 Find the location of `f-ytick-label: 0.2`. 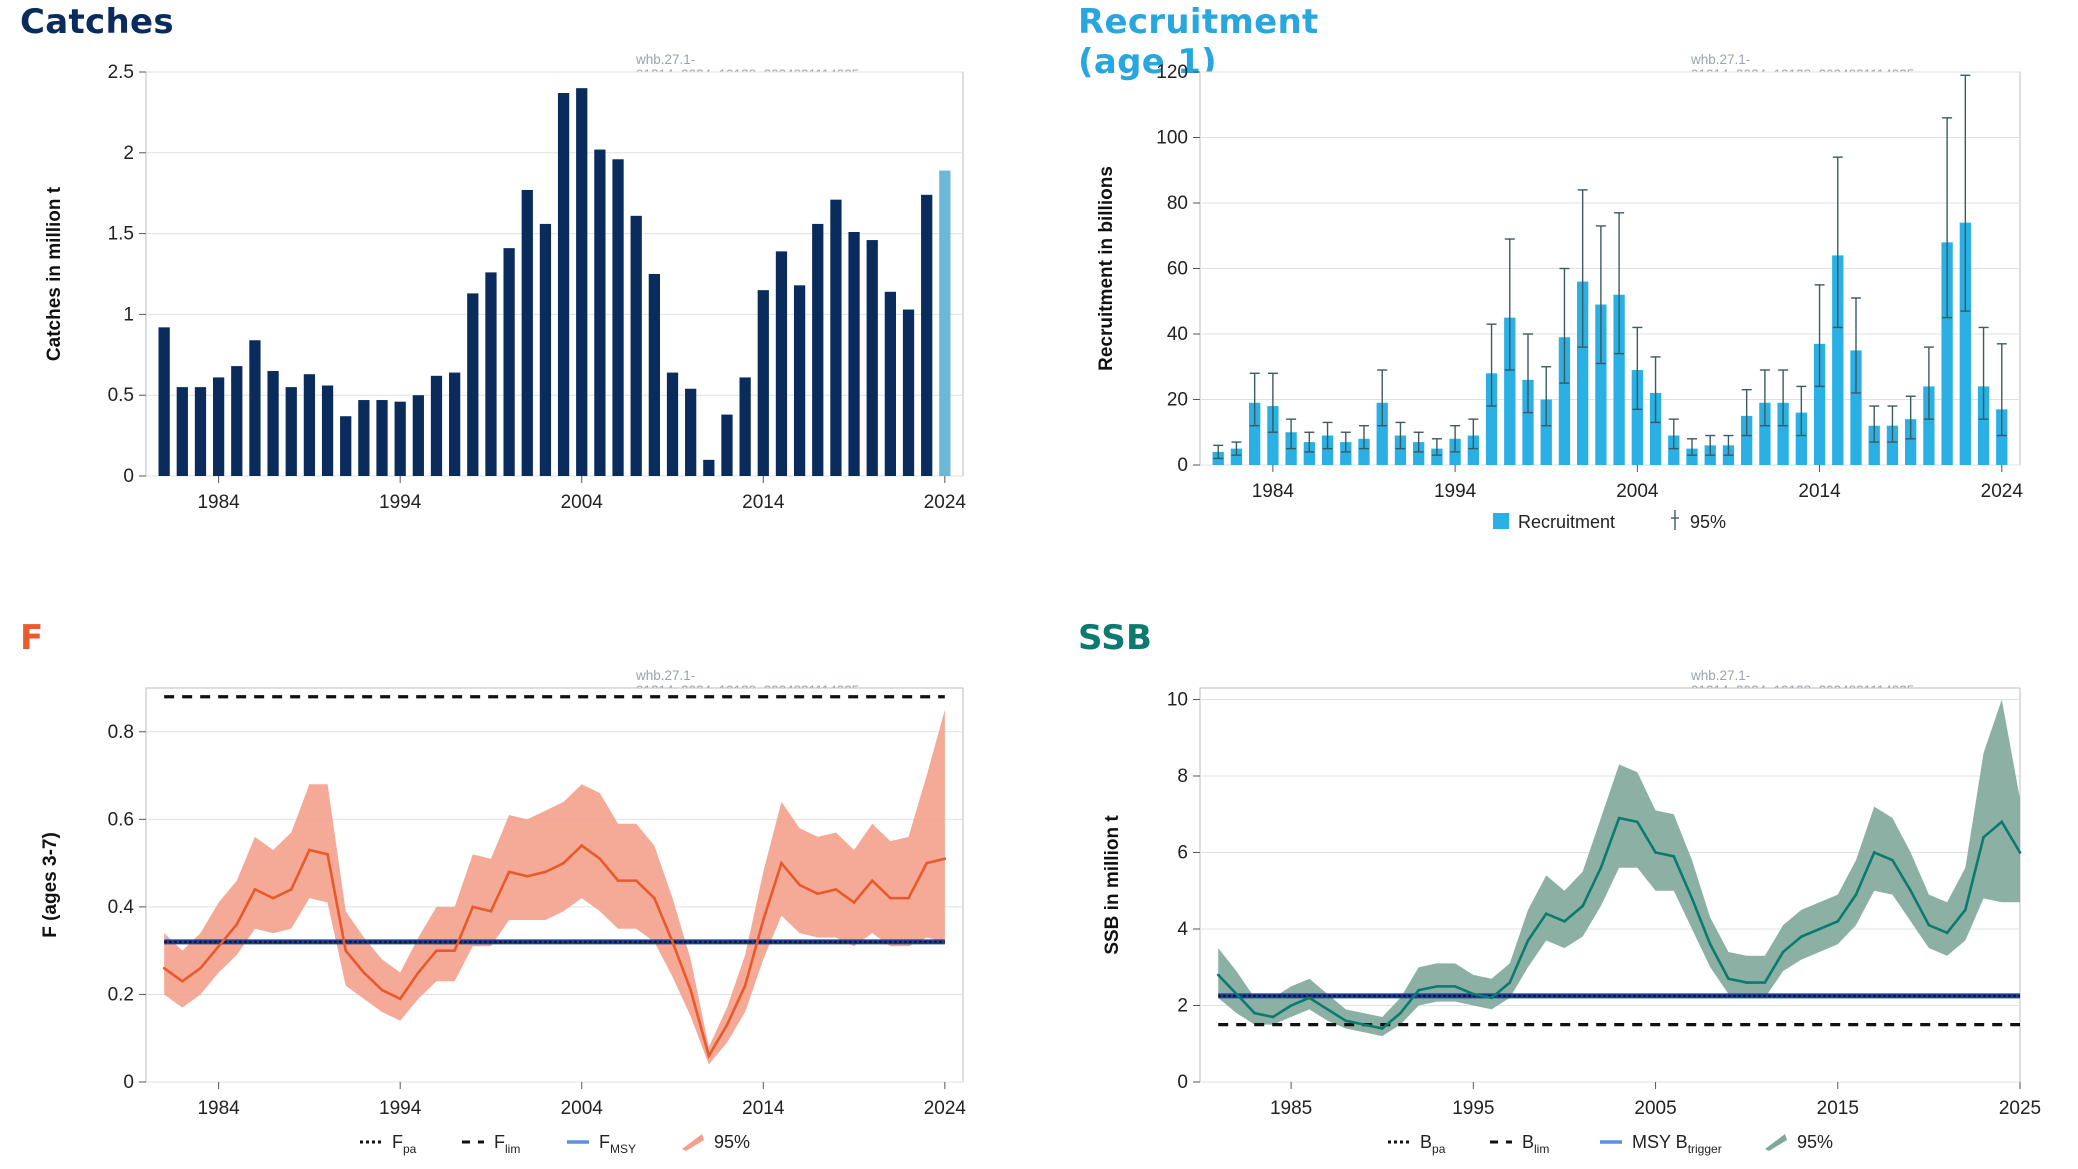

f-ytick-label: 0.2 is located at coordinates (121, 994).